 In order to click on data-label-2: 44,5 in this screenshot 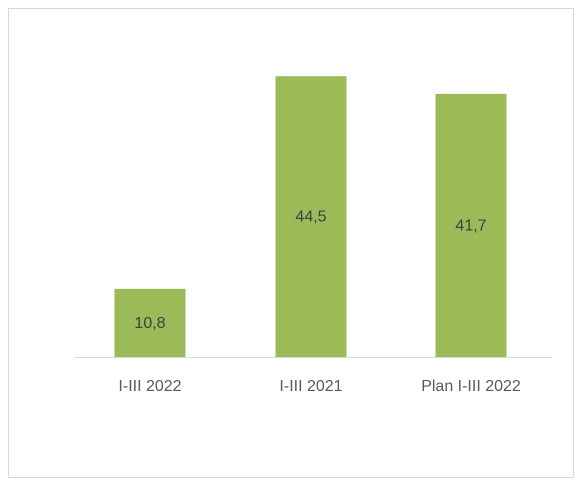, I will do `click(310, 217)`.